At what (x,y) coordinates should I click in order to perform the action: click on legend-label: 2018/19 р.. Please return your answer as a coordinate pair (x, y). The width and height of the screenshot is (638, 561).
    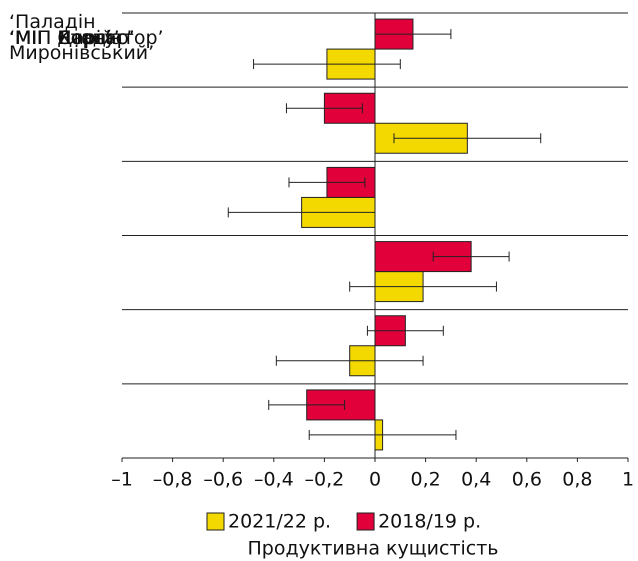
    Looking at the image, I should click on (429, 522).